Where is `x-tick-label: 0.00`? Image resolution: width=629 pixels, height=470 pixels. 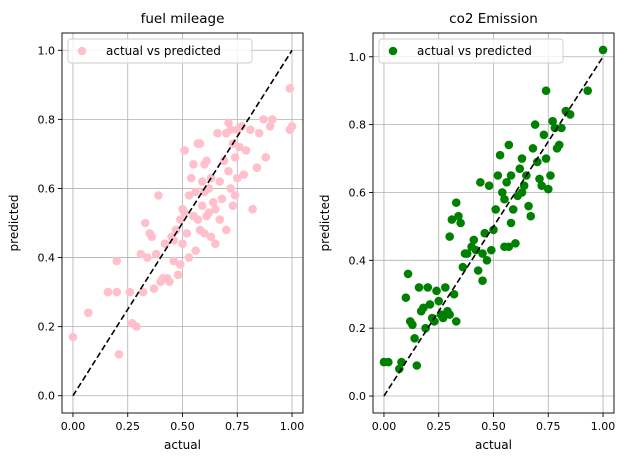 x-tick-label: 0.00 is located at coordinates (384, 426).